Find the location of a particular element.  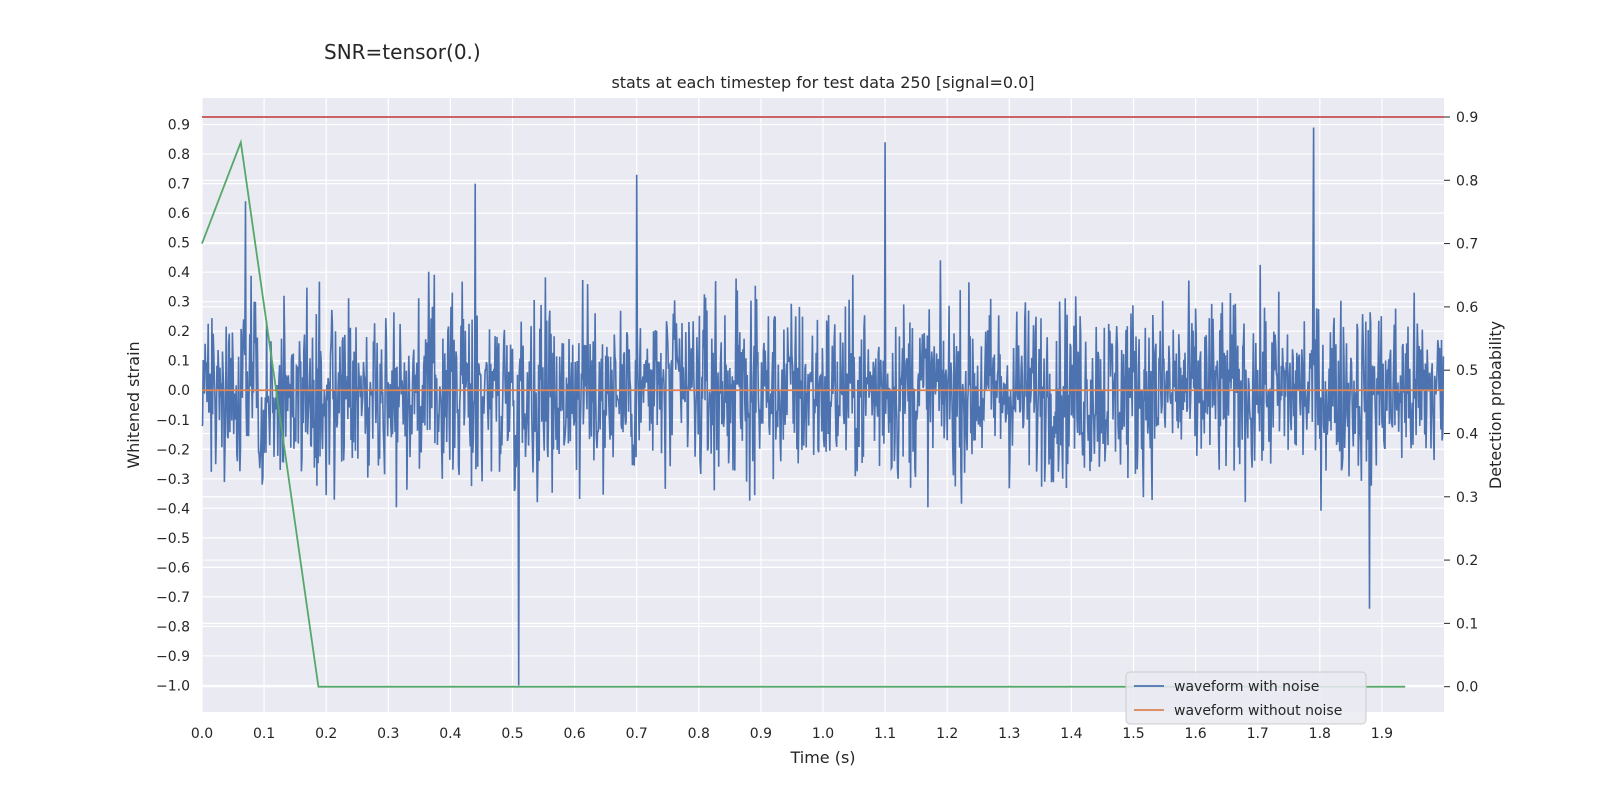

x-tick-label: 1.1 is located at coordinates (885, 734).